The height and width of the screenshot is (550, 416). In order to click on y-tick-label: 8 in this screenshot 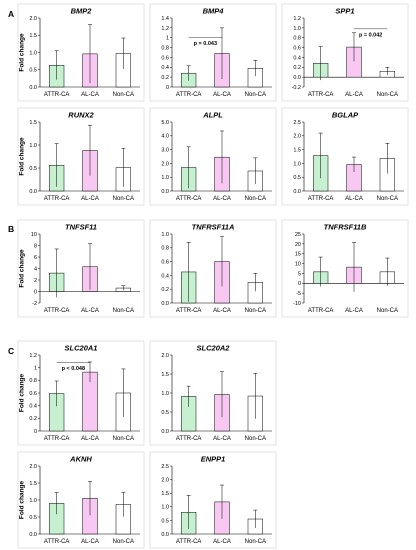, I will do `click(35, 246)`.